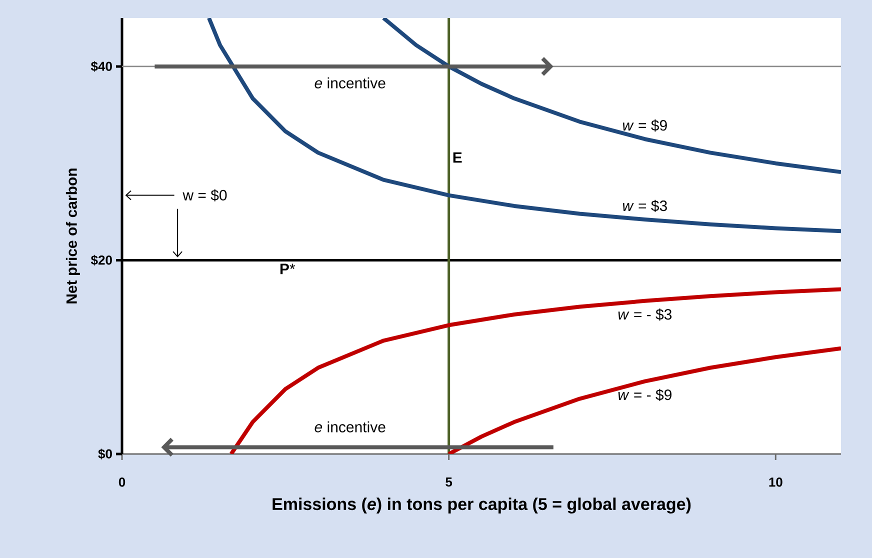 This screenshot has width=872, height=558. Describe the element at coordinates (449, 482) in the screenshot. I see `x-tick-label: 5` at that location.